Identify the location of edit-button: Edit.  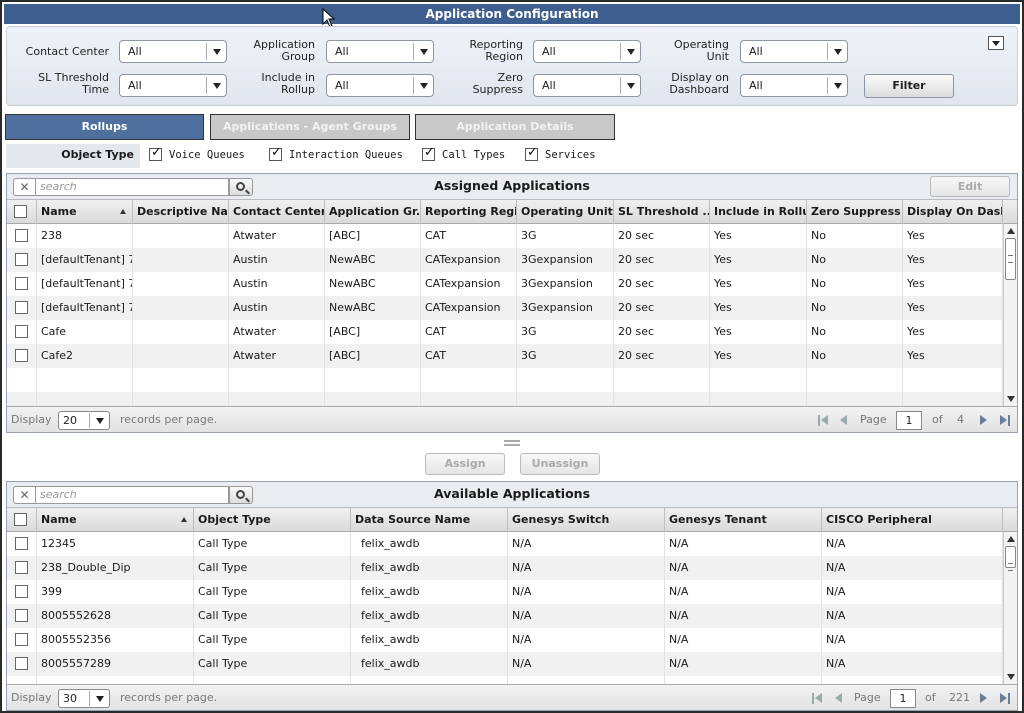
(970, 186).